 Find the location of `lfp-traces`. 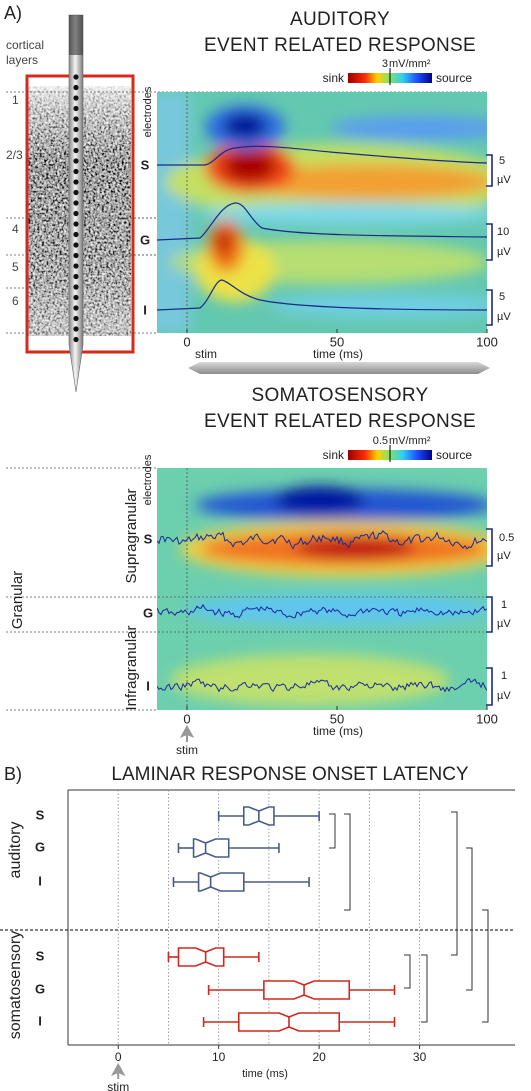

lfp-traces is located at coordinates (322, 611).